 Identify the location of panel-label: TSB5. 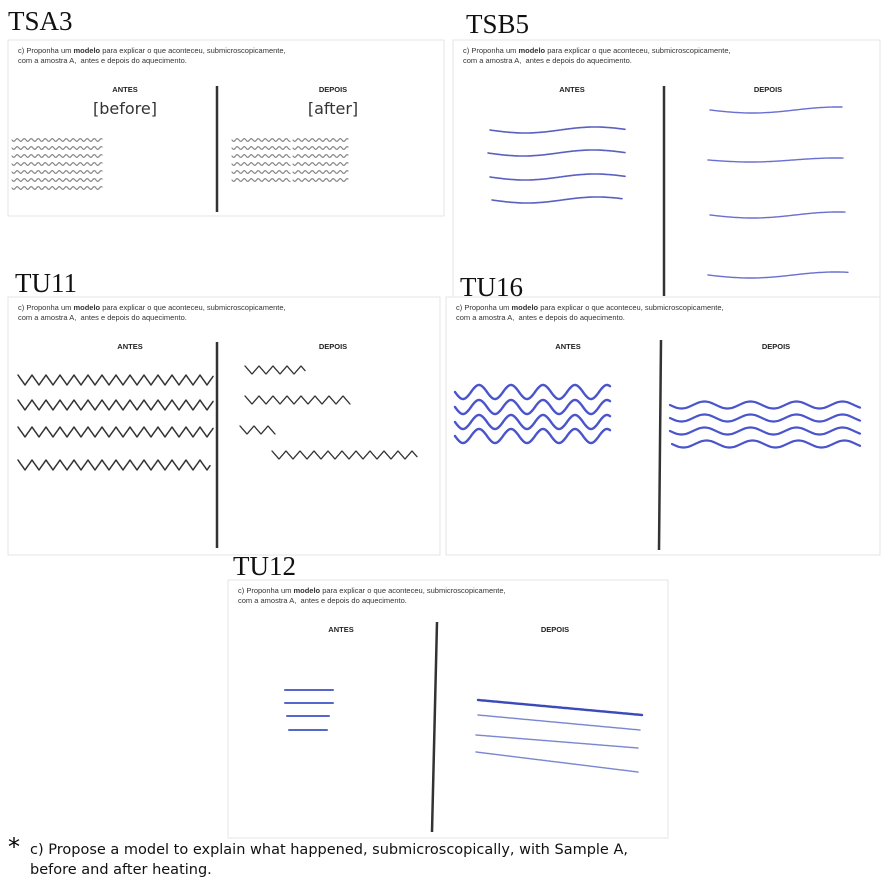
(497, 24).